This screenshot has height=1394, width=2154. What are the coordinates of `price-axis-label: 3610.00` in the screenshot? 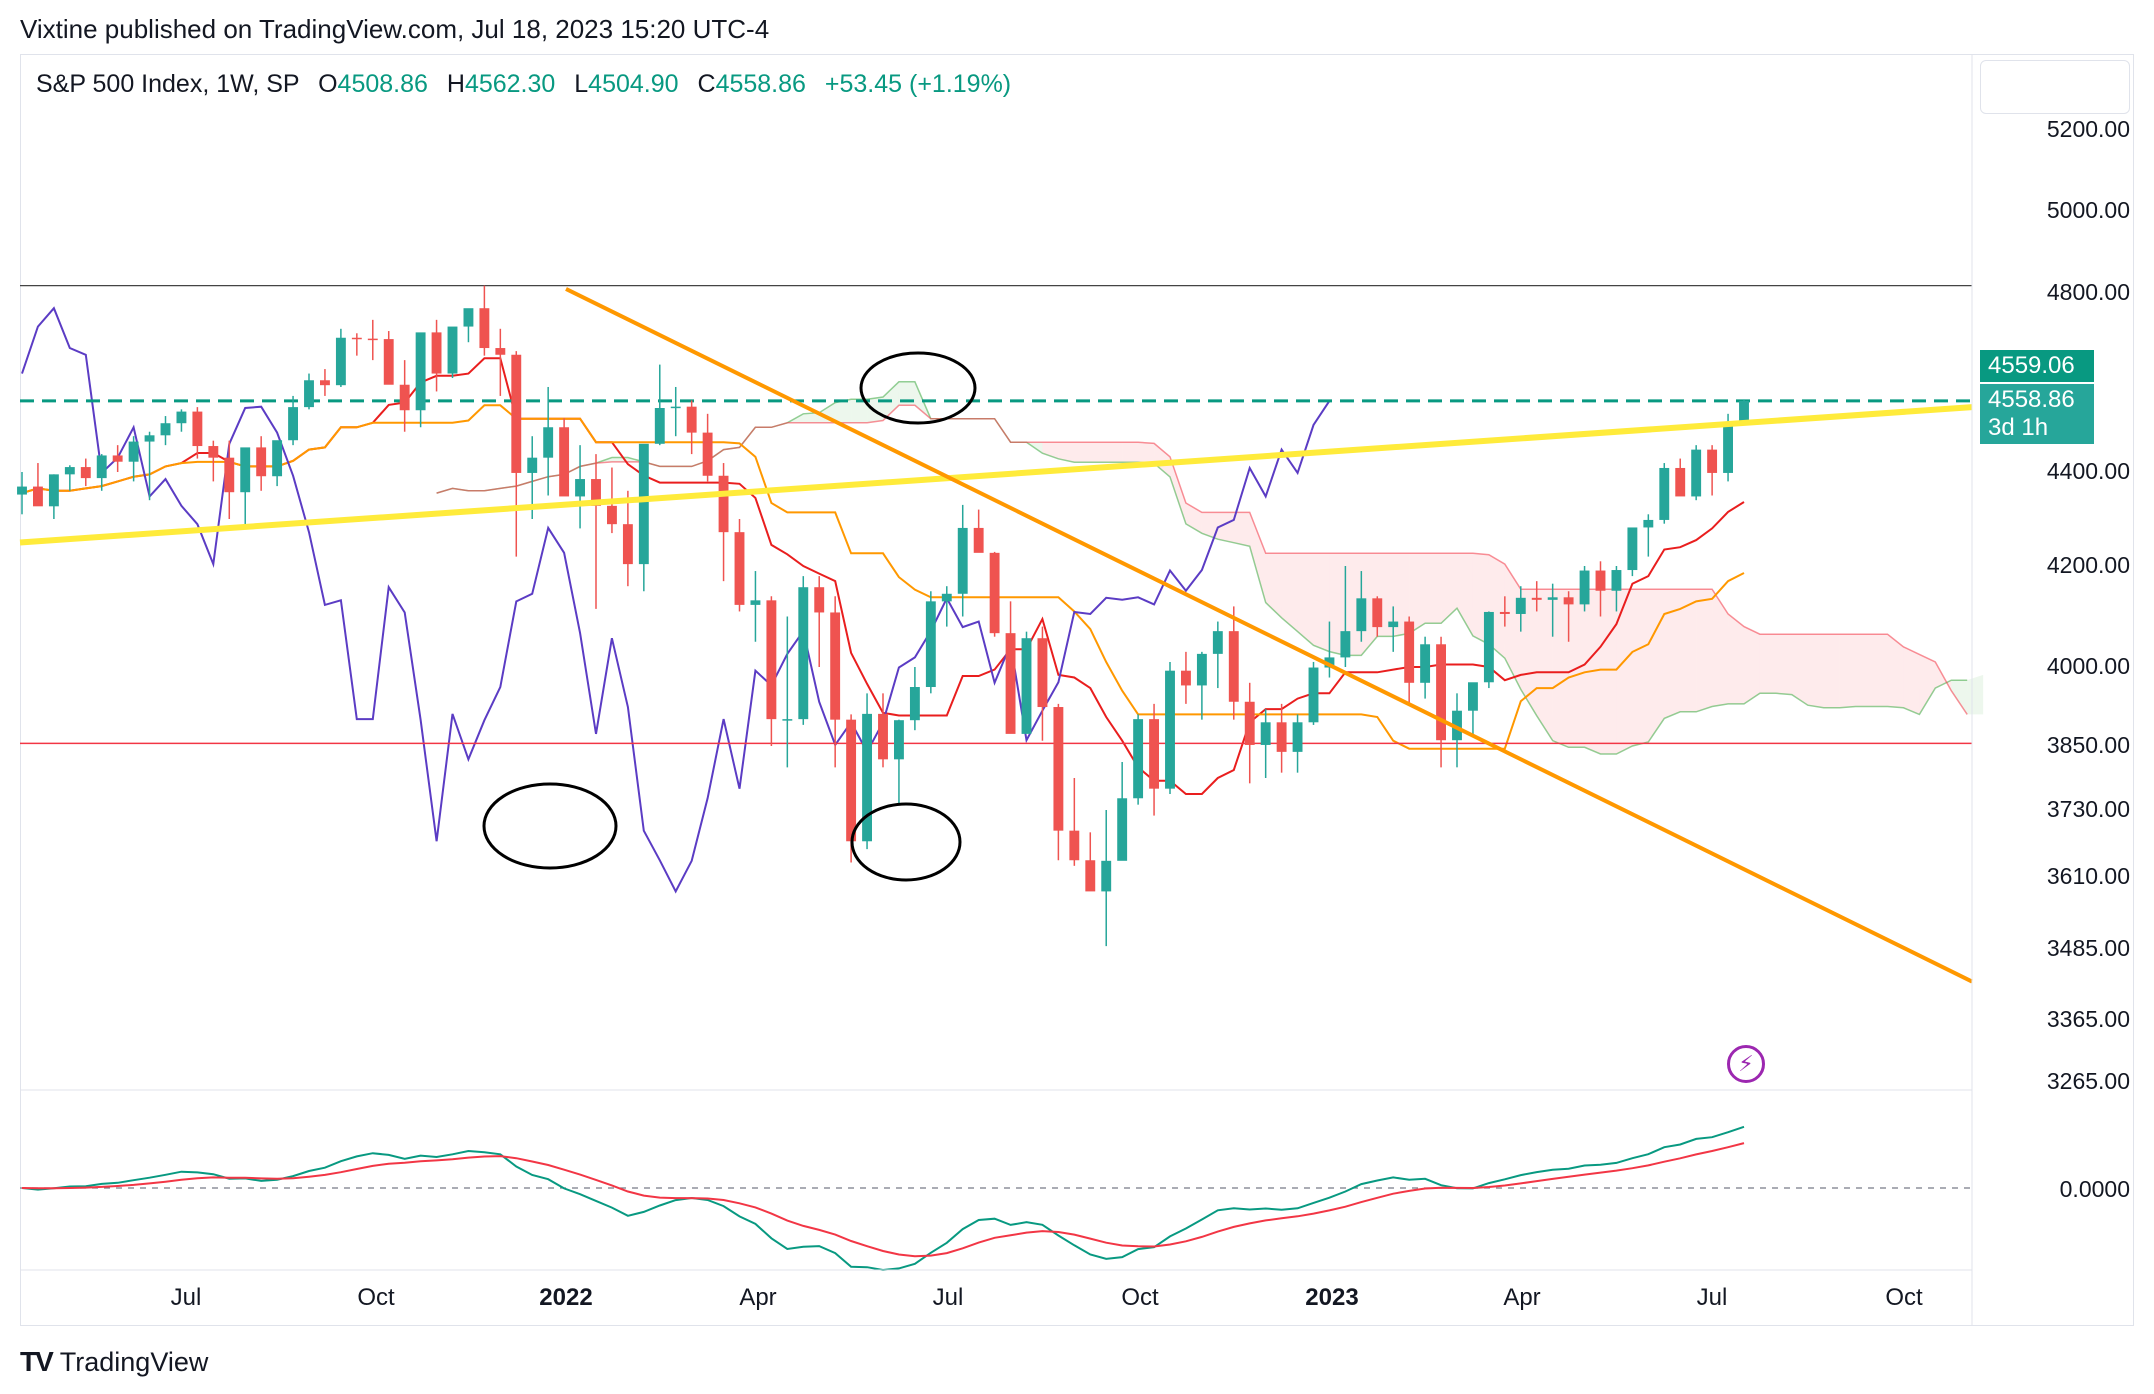 It's located at (2088, 876).